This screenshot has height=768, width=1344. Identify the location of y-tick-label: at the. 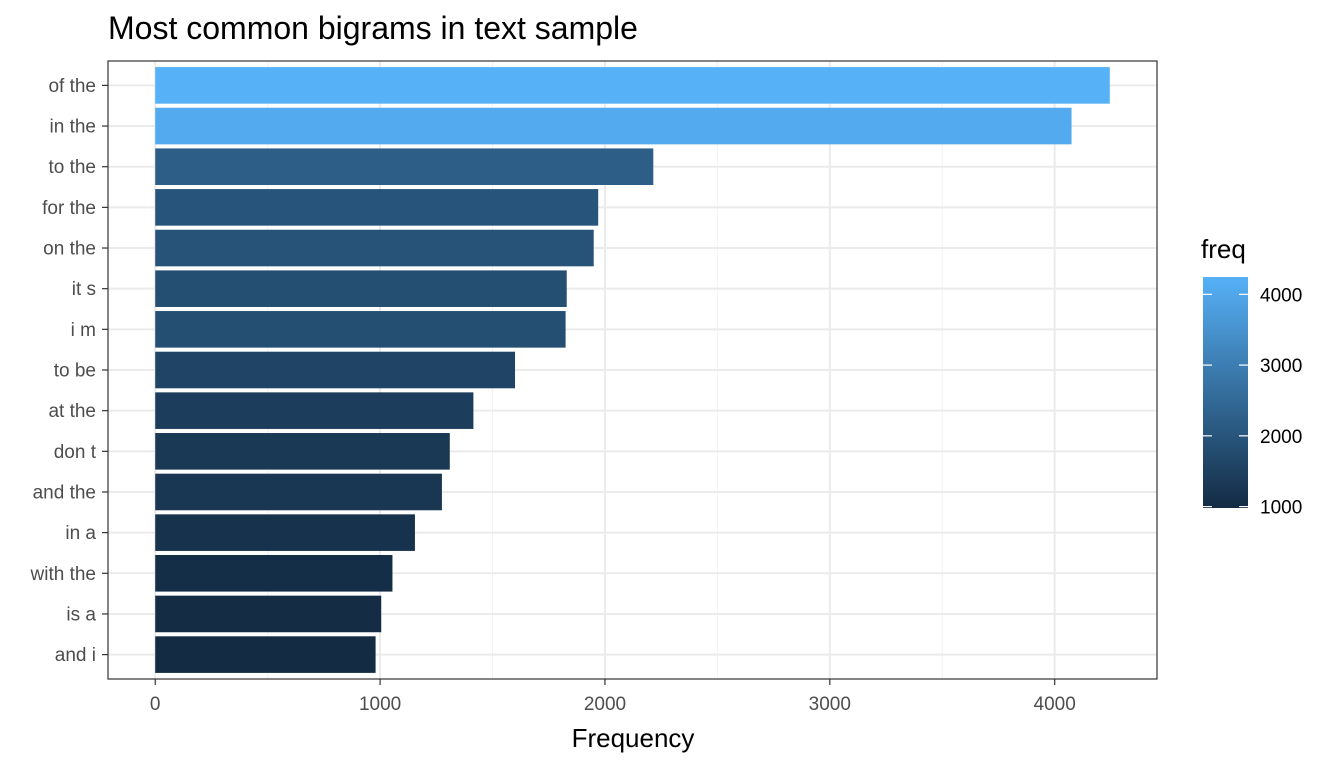
(72, 411).